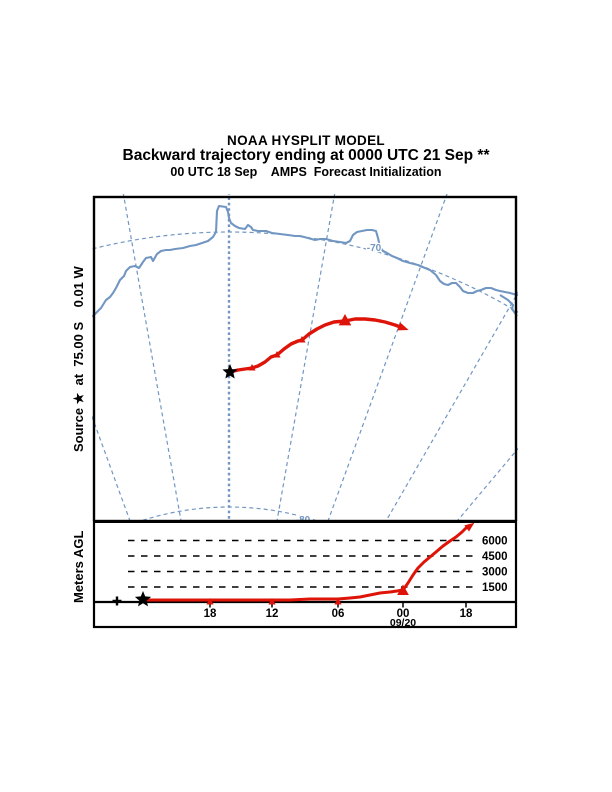 Image resolution: width=612 pixels, height=792 pixels. Describe the element at coordinates (78, 566) in the screenshot. I see `meters-agl-label: Meters AGL` at that location.